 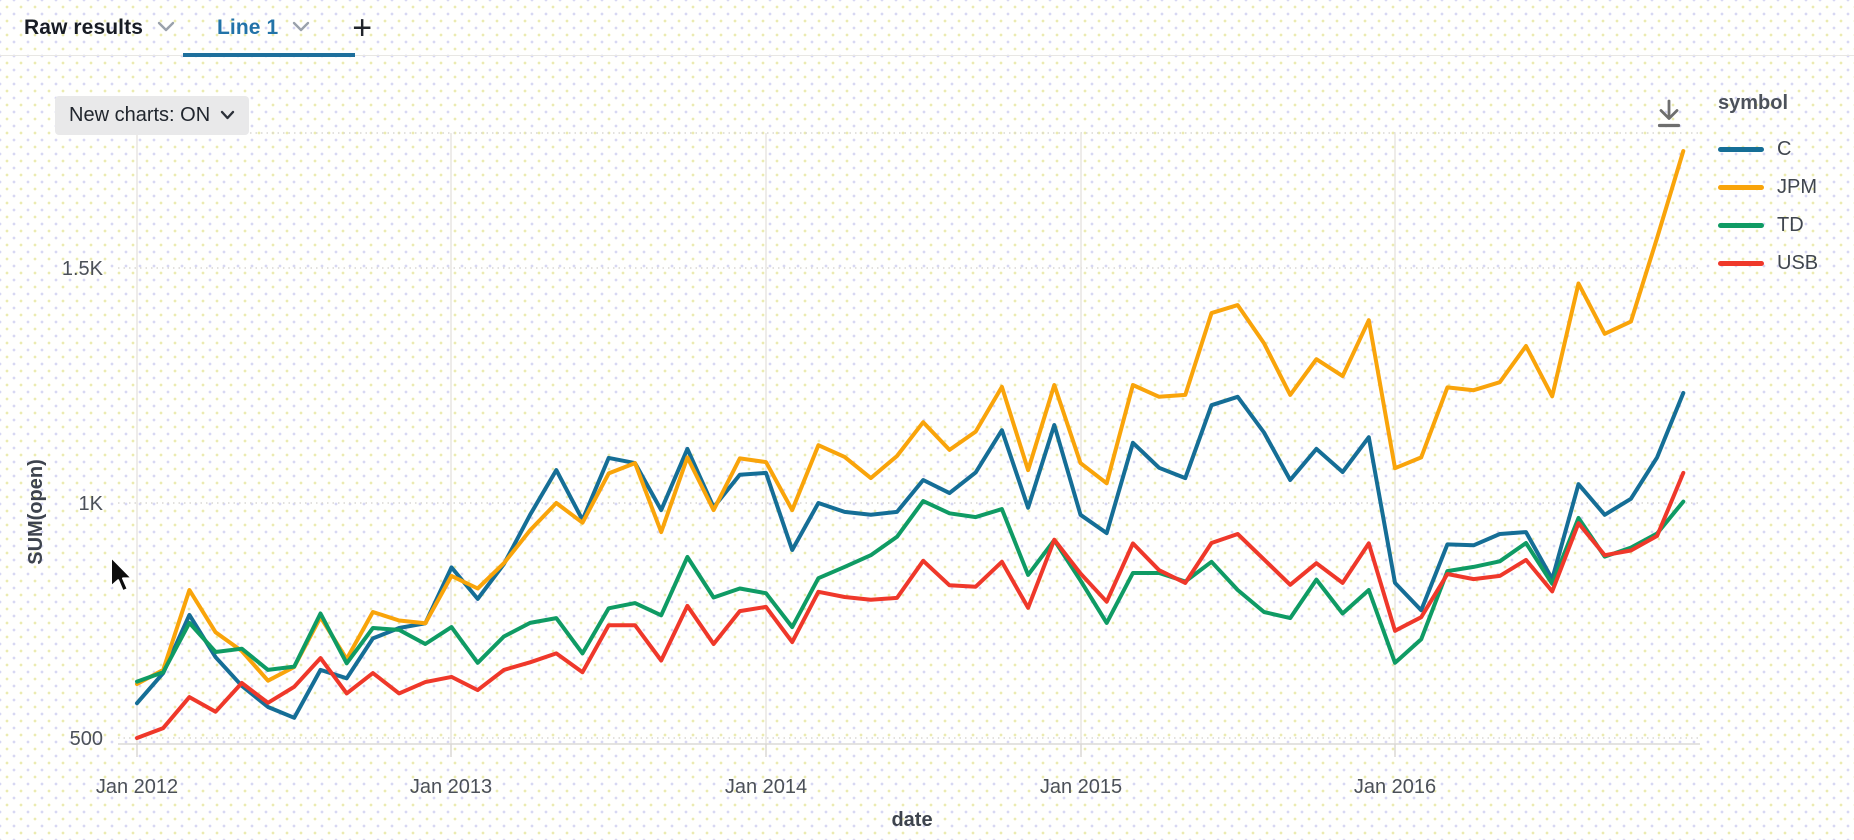 I want to click on tab-raw-results: Raw results, so click(x=99, y=28).